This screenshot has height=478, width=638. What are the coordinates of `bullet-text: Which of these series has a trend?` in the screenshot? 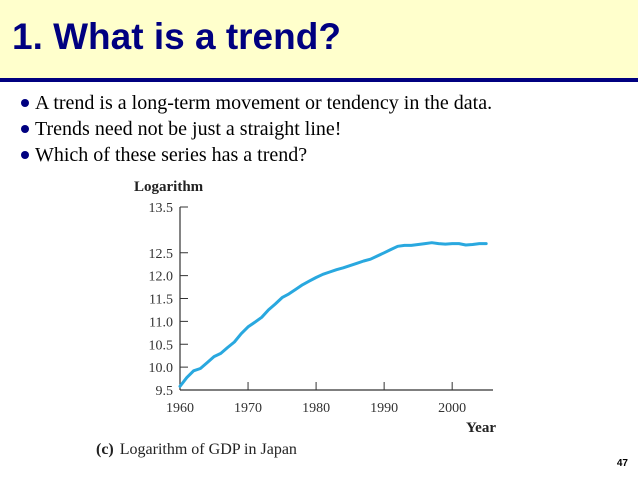 It's located at (171, 155).